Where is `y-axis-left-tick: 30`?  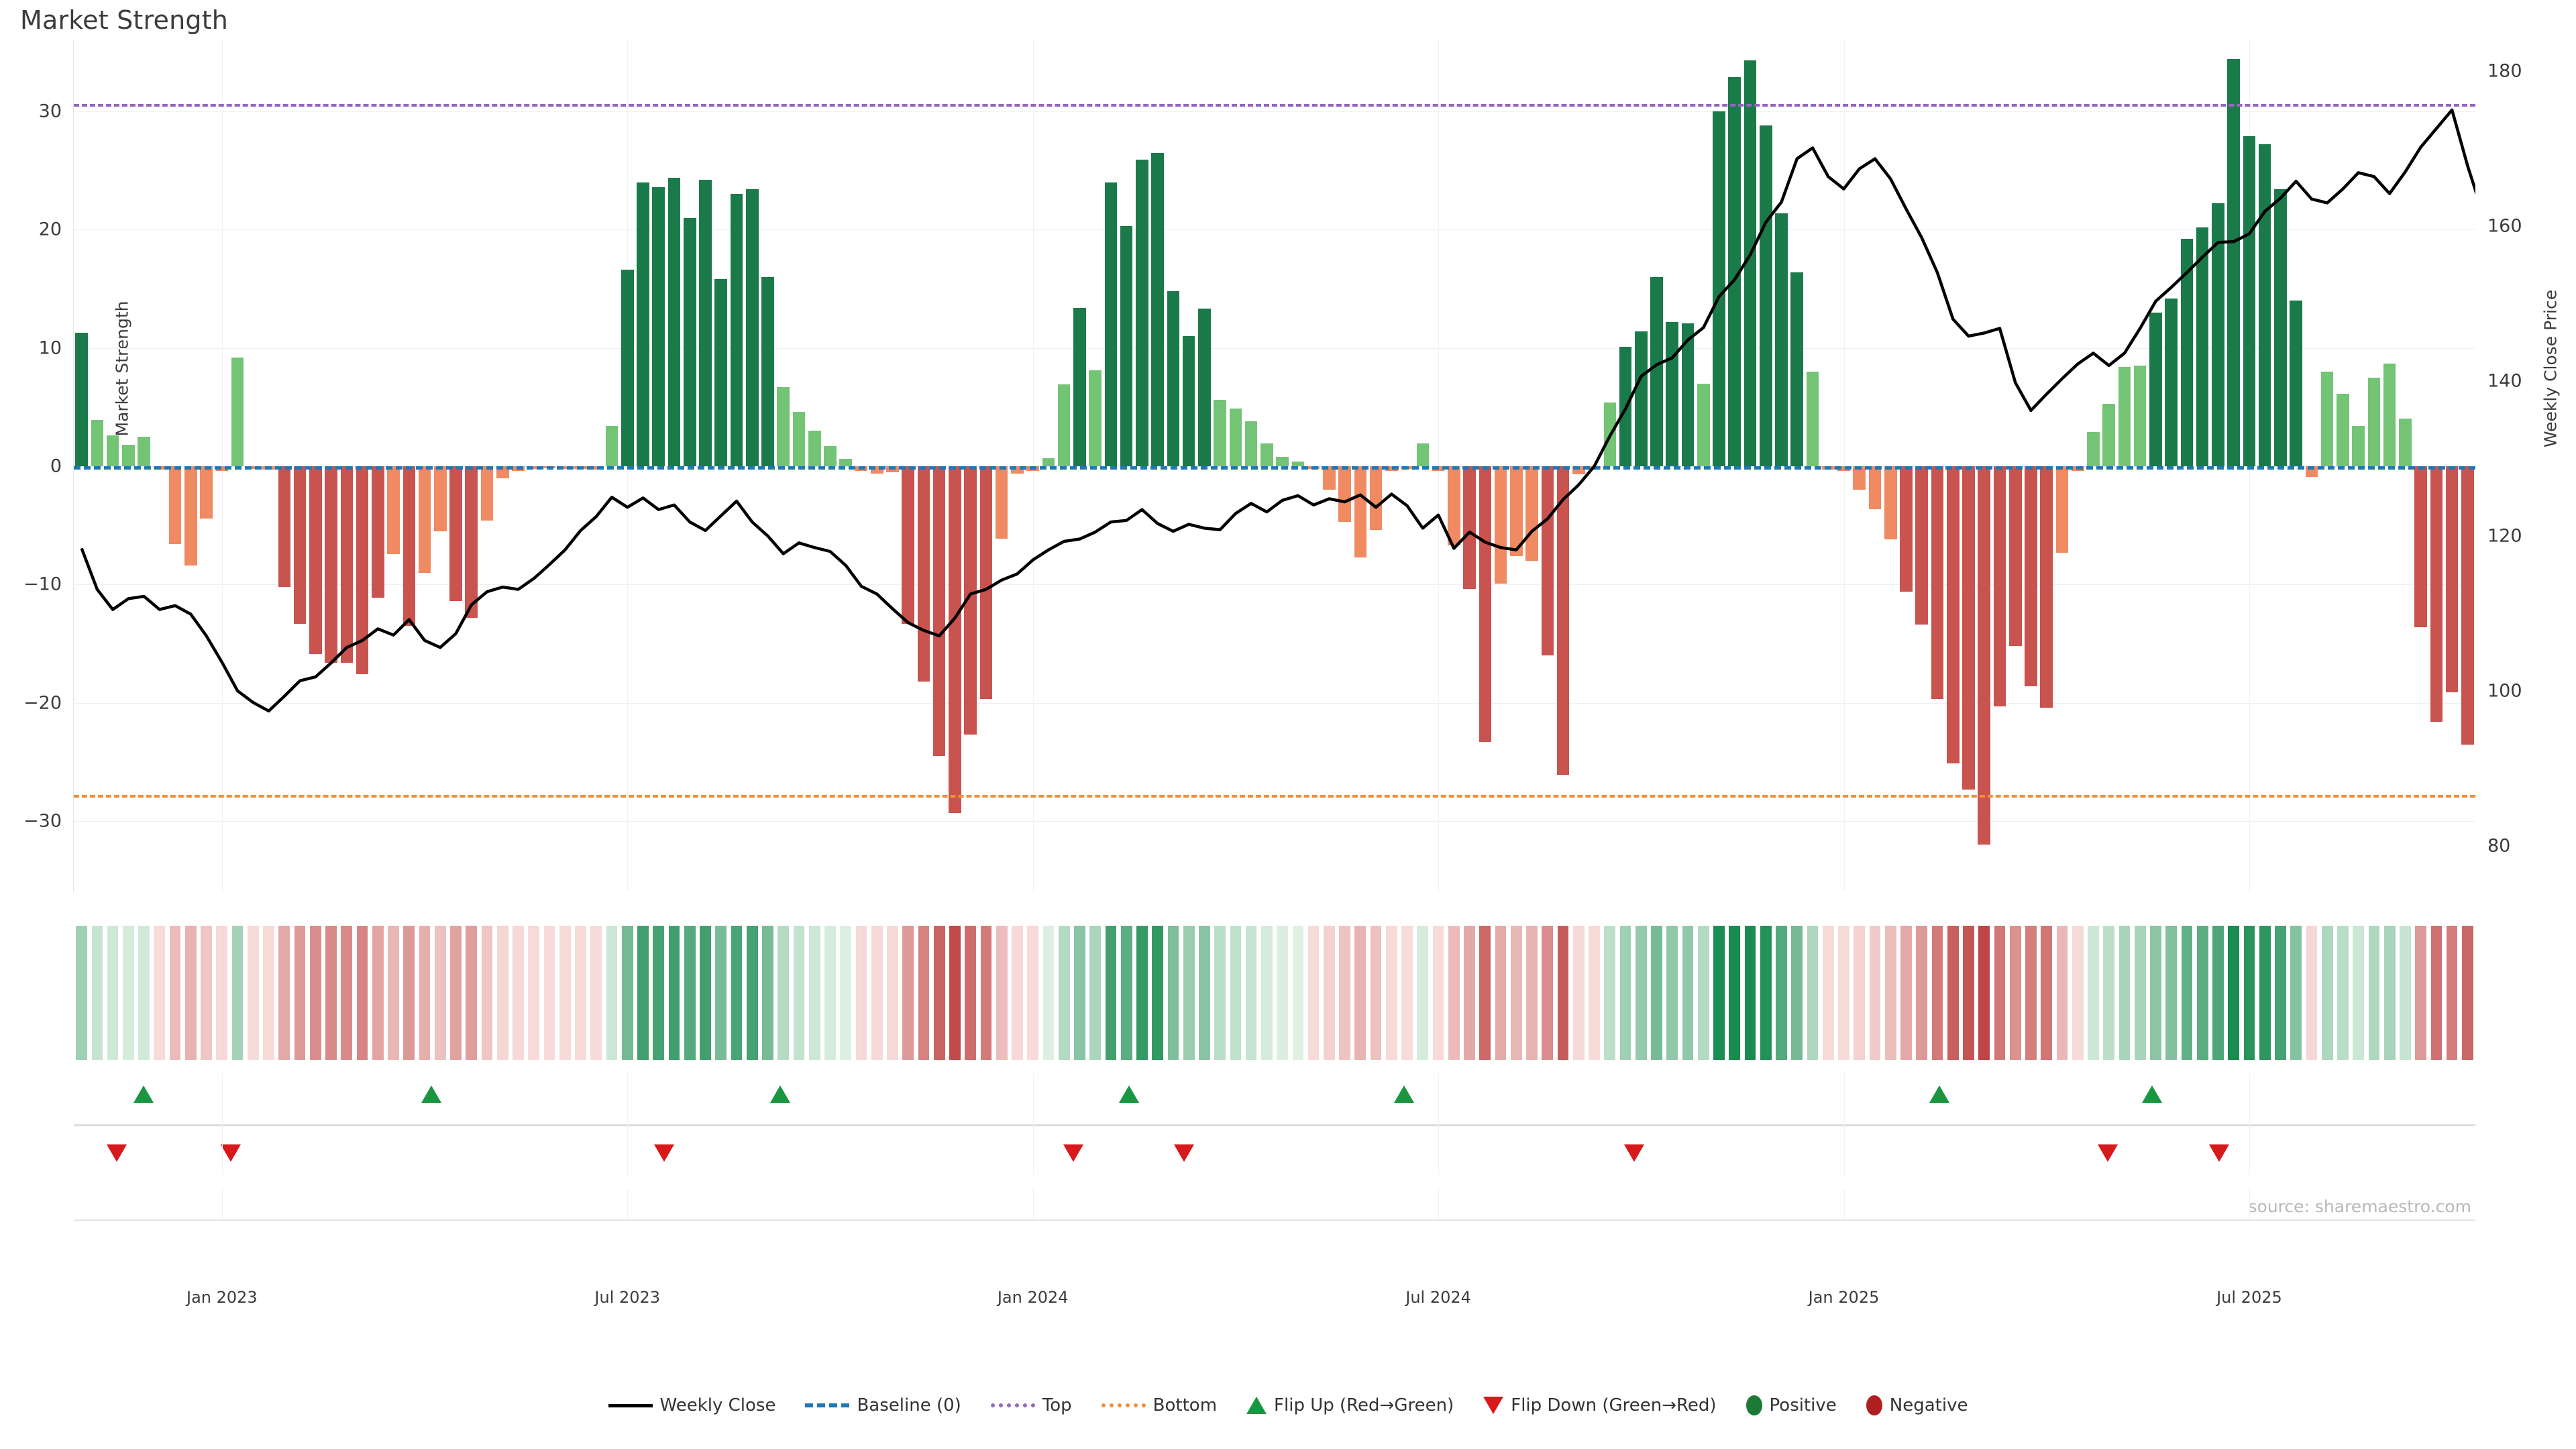
y-axis-left-tick: 30 is located at coordinates (50, 111).